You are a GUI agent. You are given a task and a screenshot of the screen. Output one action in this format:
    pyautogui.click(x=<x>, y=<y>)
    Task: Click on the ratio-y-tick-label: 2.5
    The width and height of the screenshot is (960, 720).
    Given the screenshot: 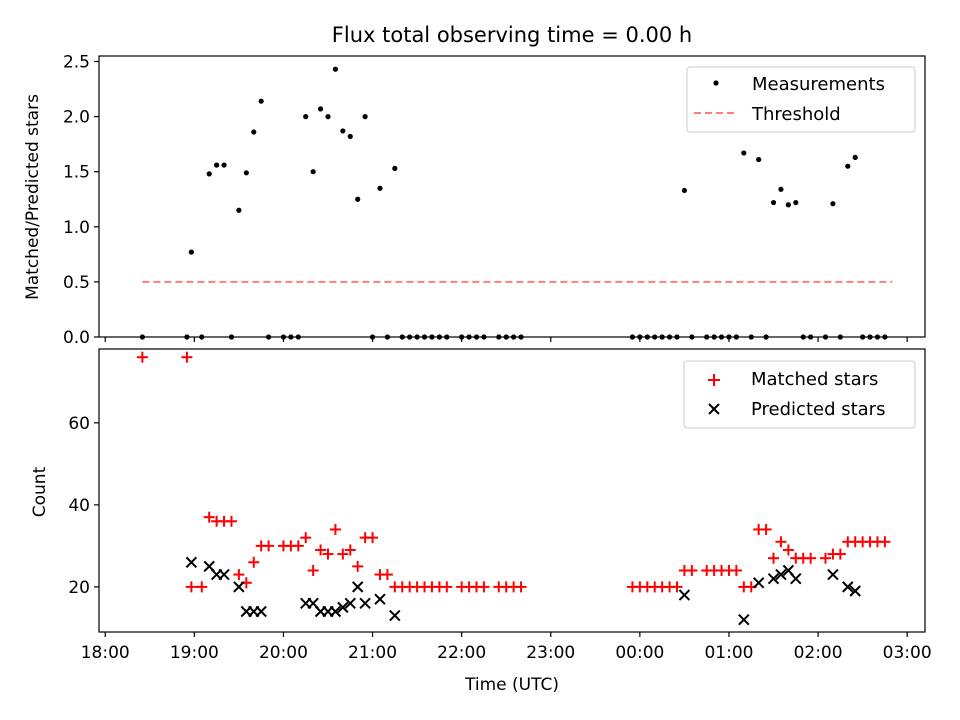 What is the action you would take?
    pyautogui.click(x=76, y=63)
    